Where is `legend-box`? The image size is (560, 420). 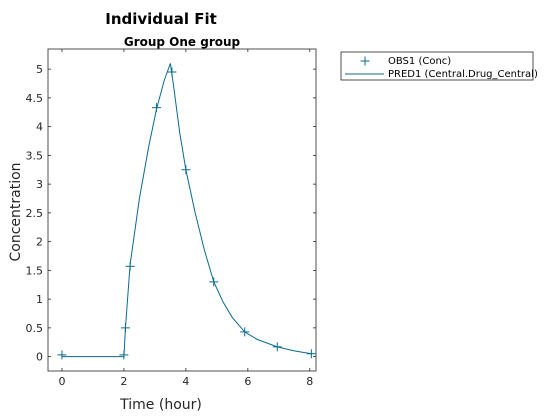
legend-box is located at coordinates (437, 66).